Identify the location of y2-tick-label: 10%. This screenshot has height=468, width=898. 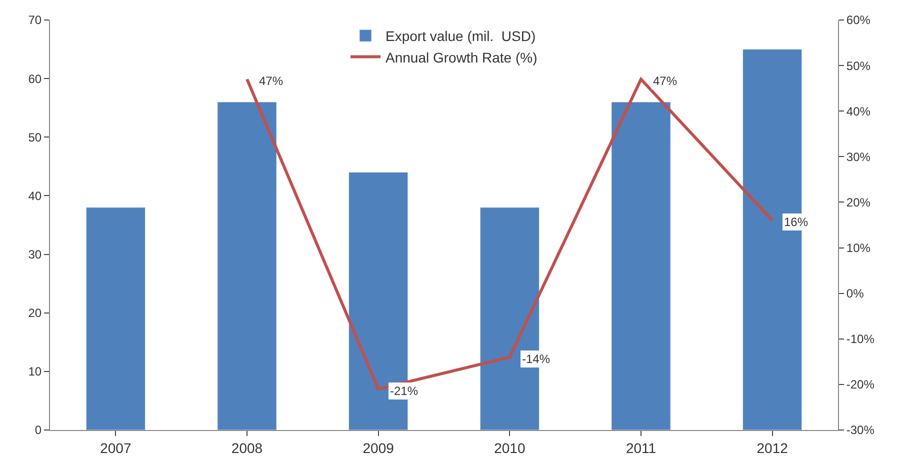
(858, 247).